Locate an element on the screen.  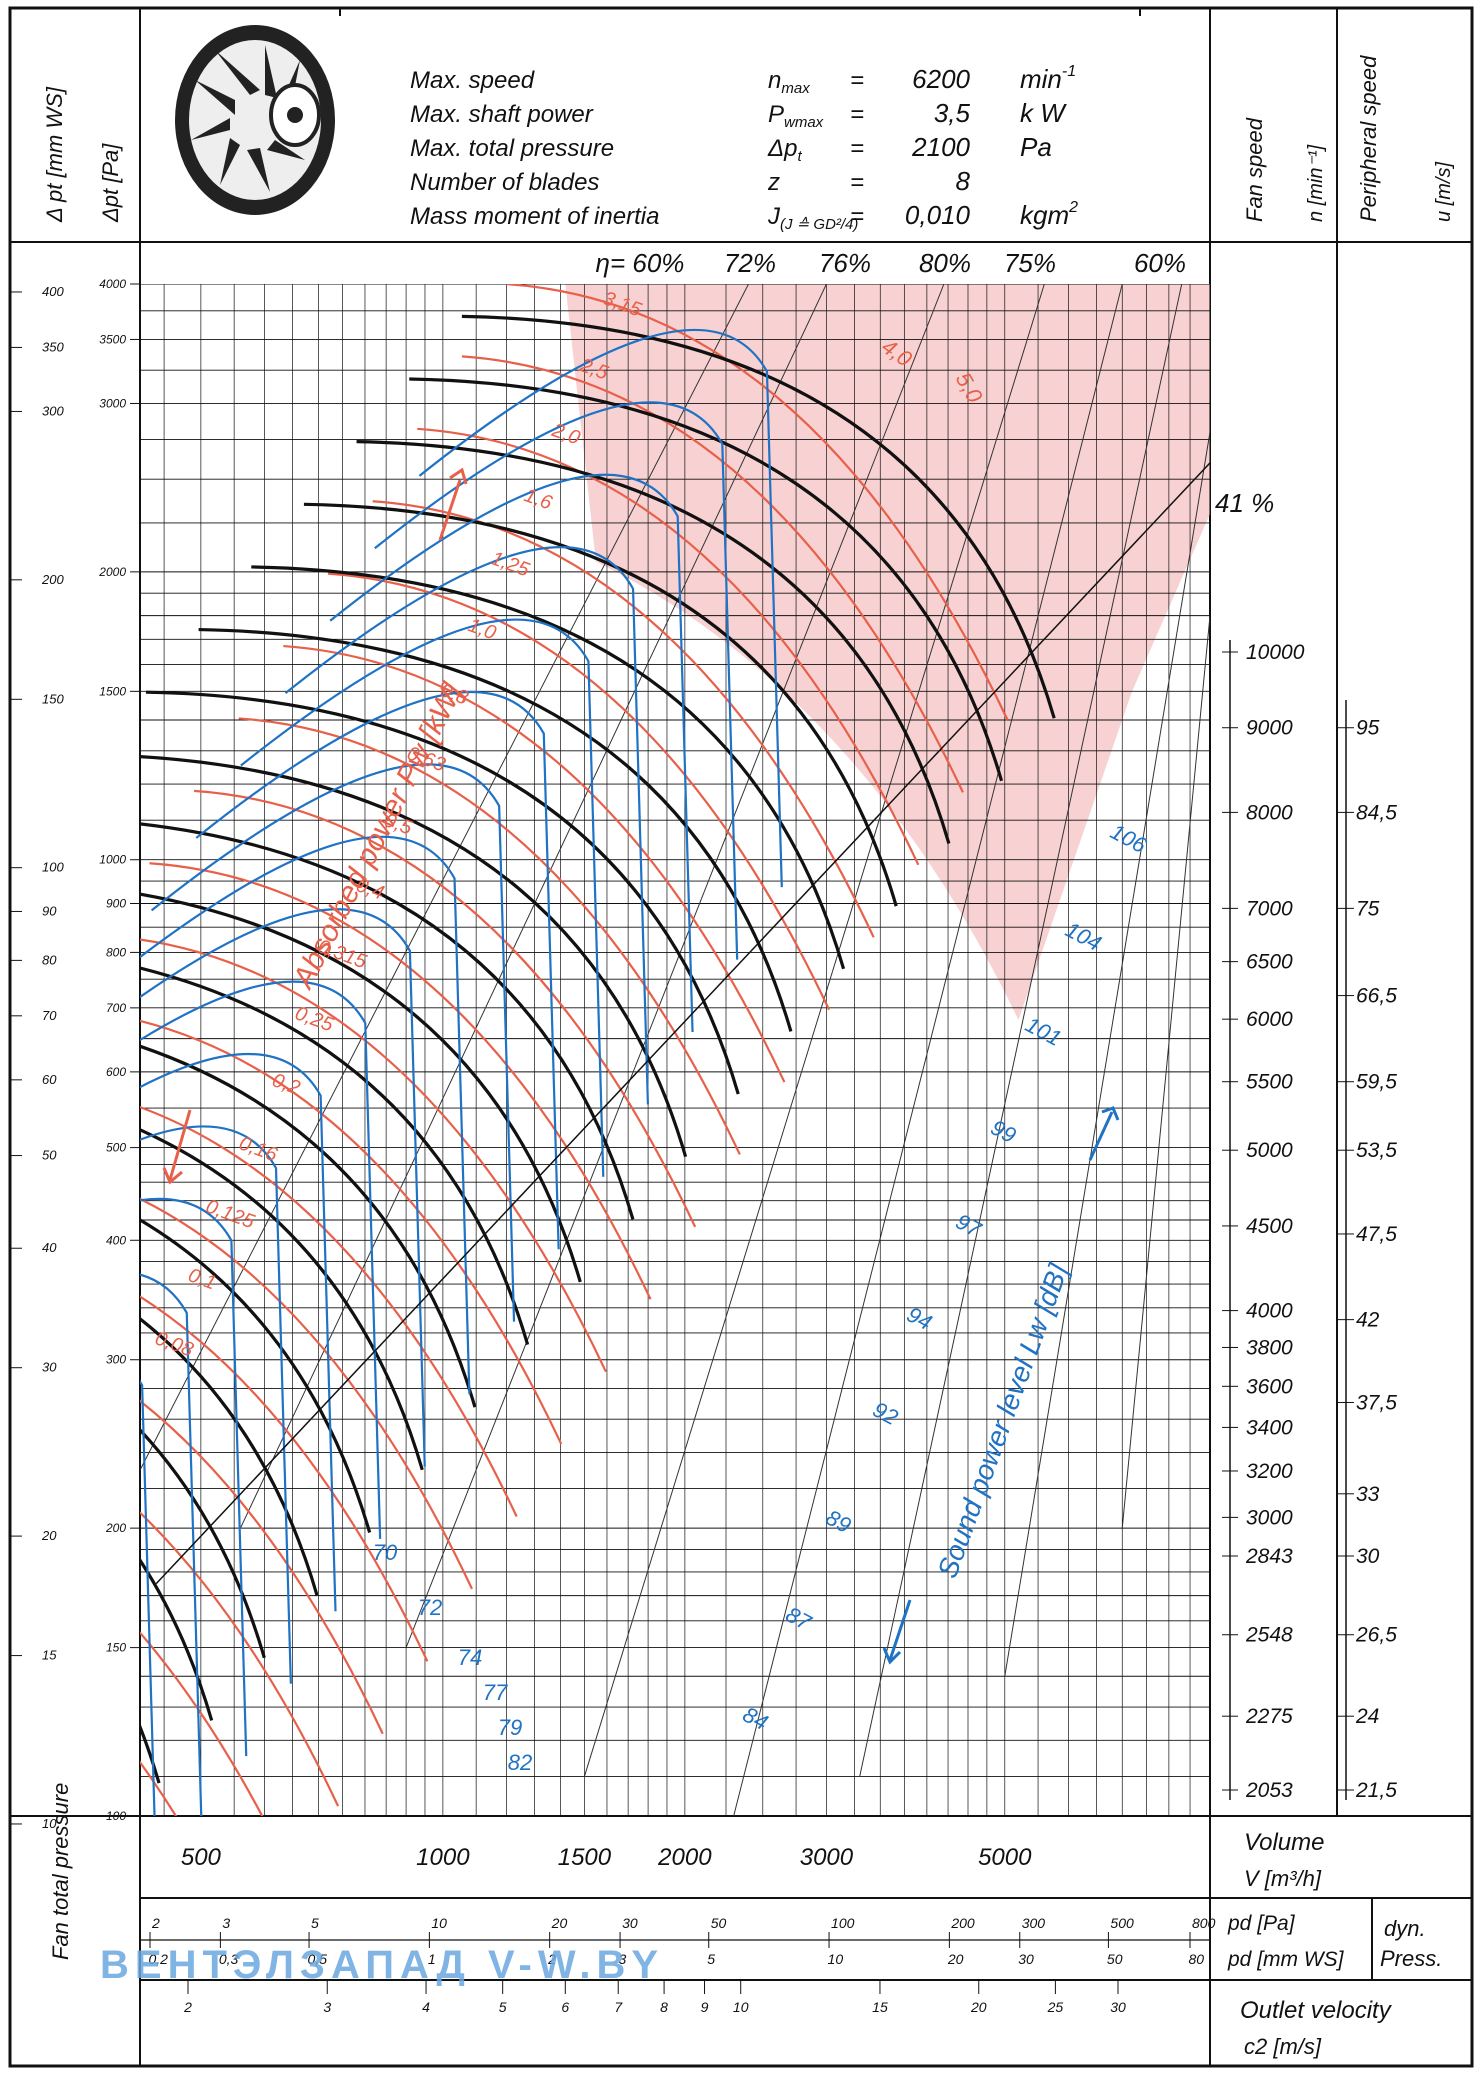
sound-level-label: 77 is located at coordinates (495, 1692).